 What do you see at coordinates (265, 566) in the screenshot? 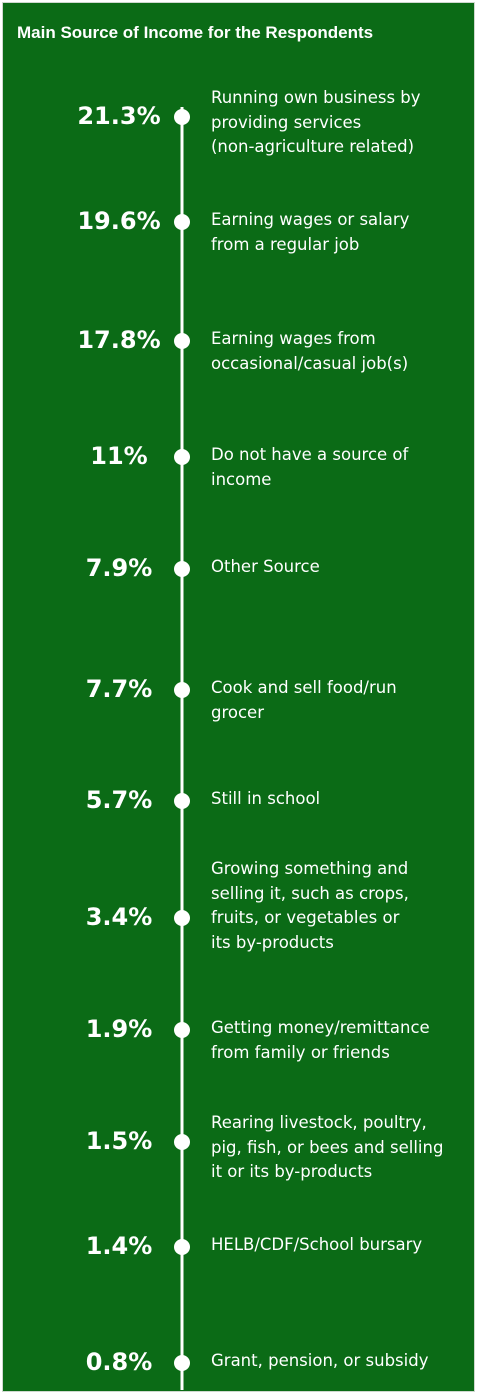
I see `income-source-label: Other Source` at bounding box center [265, 566].